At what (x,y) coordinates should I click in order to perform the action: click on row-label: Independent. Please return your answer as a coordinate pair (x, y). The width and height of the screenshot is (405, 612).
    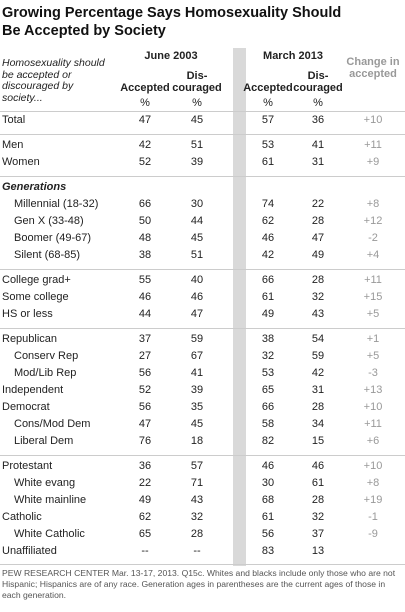
    Looking at the image, I should click on (33, 390).